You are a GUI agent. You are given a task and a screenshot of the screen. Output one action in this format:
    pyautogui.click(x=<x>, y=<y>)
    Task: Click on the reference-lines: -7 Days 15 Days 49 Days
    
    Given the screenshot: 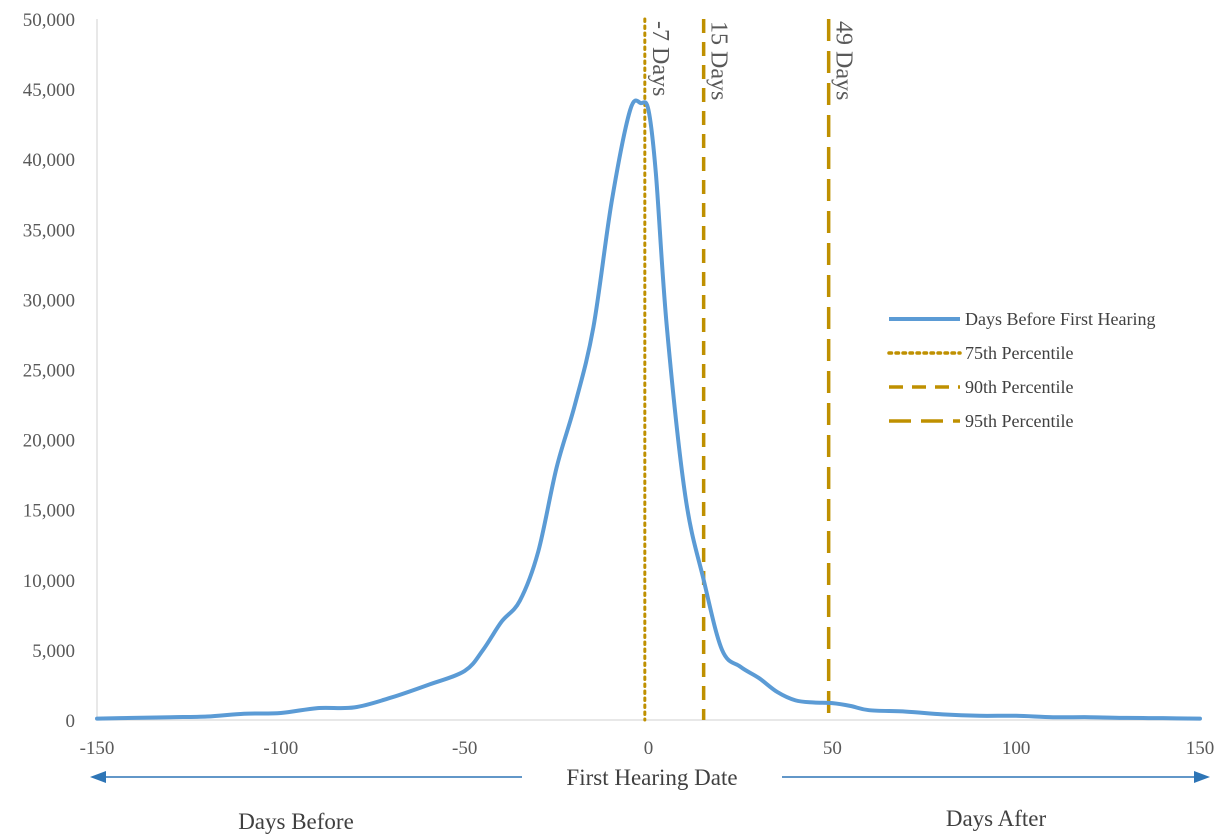 What is the action you would take?
    pyautogui.click(x=750, y=369)
    